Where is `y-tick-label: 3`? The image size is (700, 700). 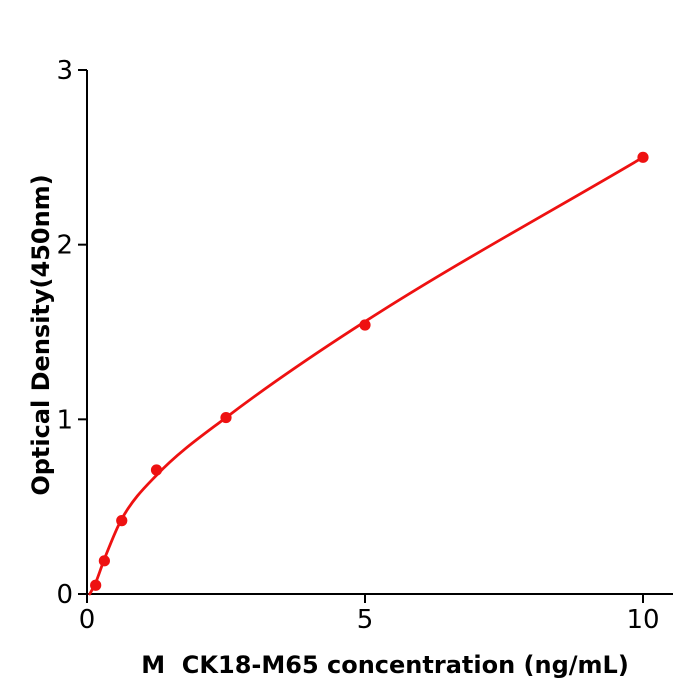 y-tick-label: 3 is located at coordinates (64, 71).